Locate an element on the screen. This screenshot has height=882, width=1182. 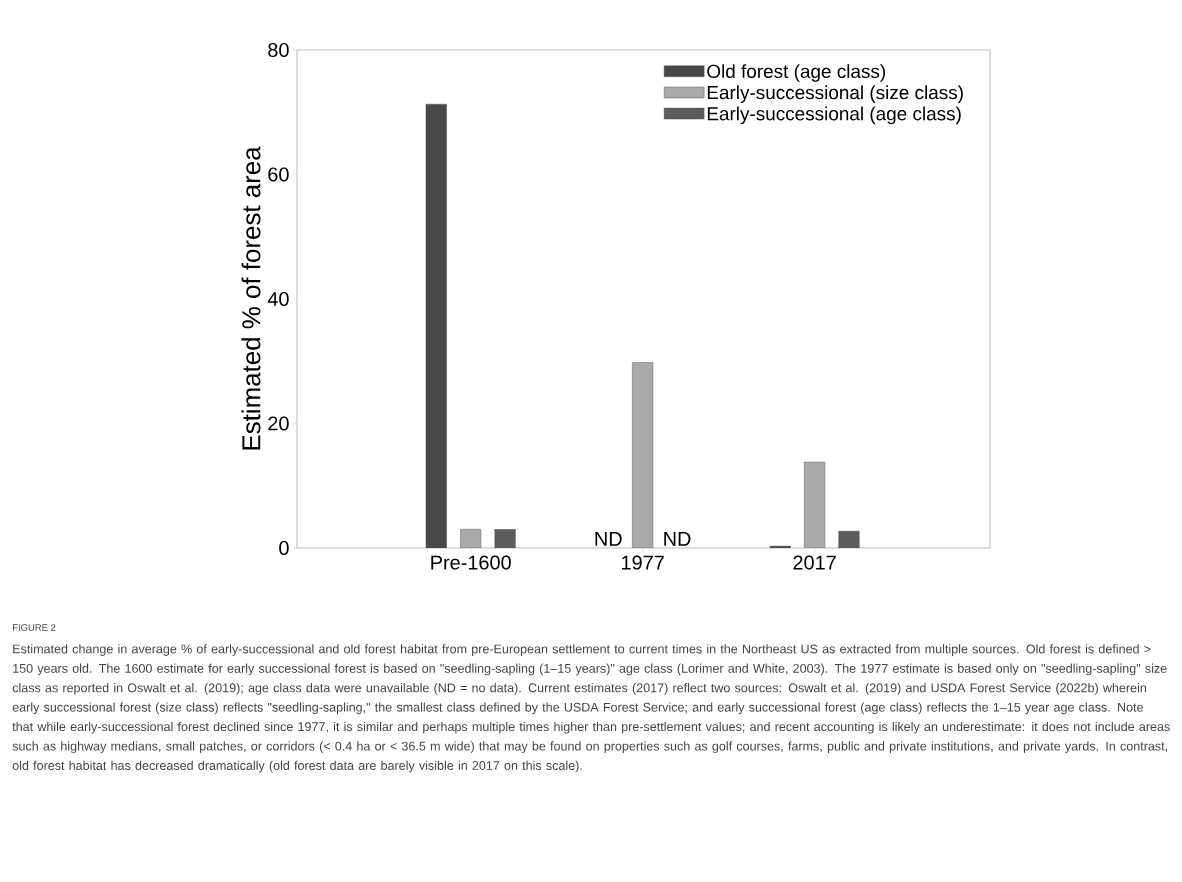
y-tick-label: 80 is located at coordinates (278, 50).